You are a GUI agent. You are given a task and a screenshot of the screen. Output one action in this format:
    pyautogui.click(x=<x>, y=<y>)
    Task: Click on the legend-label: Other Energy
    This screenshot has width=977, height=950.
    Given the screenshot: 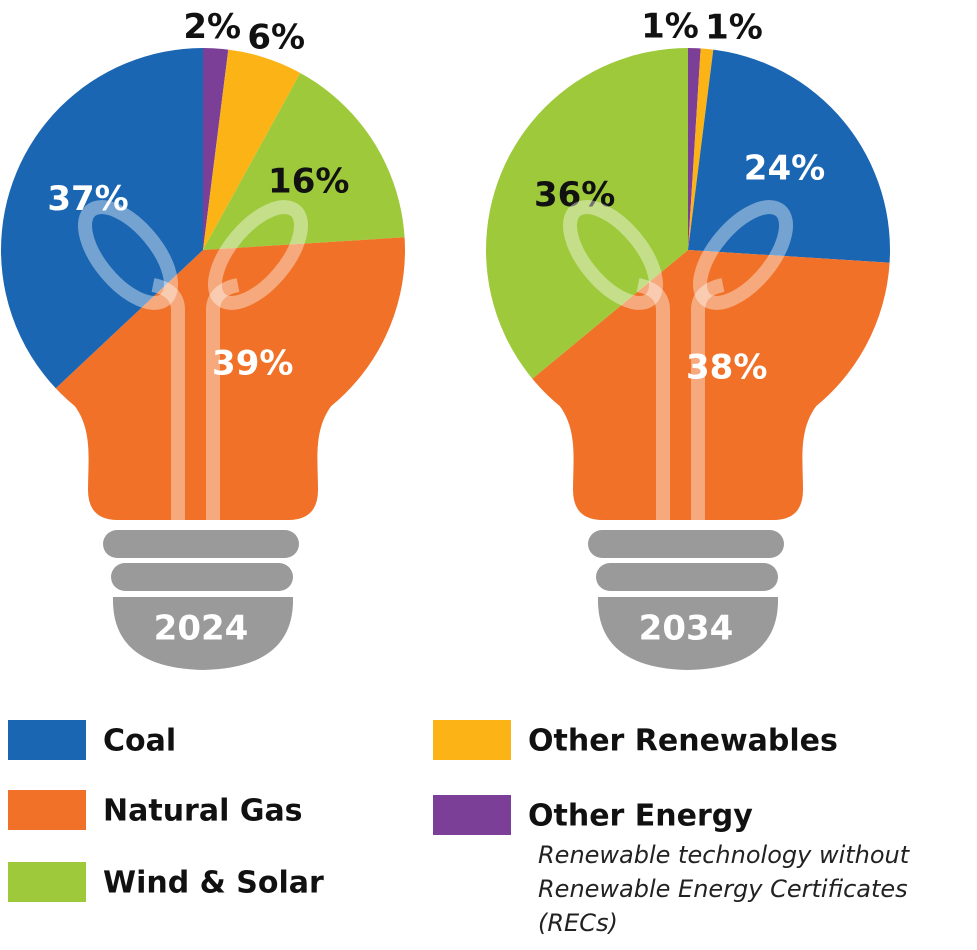 What is the action you would take?
    pyautogui.click(x=640, y=816)
    